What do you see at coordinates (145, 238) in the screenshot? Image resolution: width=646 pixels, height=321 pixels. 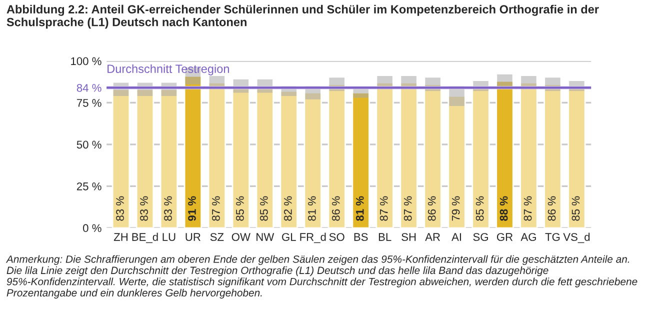 I see `x-tick-label: BE_d` at bounding box center [145, 238].